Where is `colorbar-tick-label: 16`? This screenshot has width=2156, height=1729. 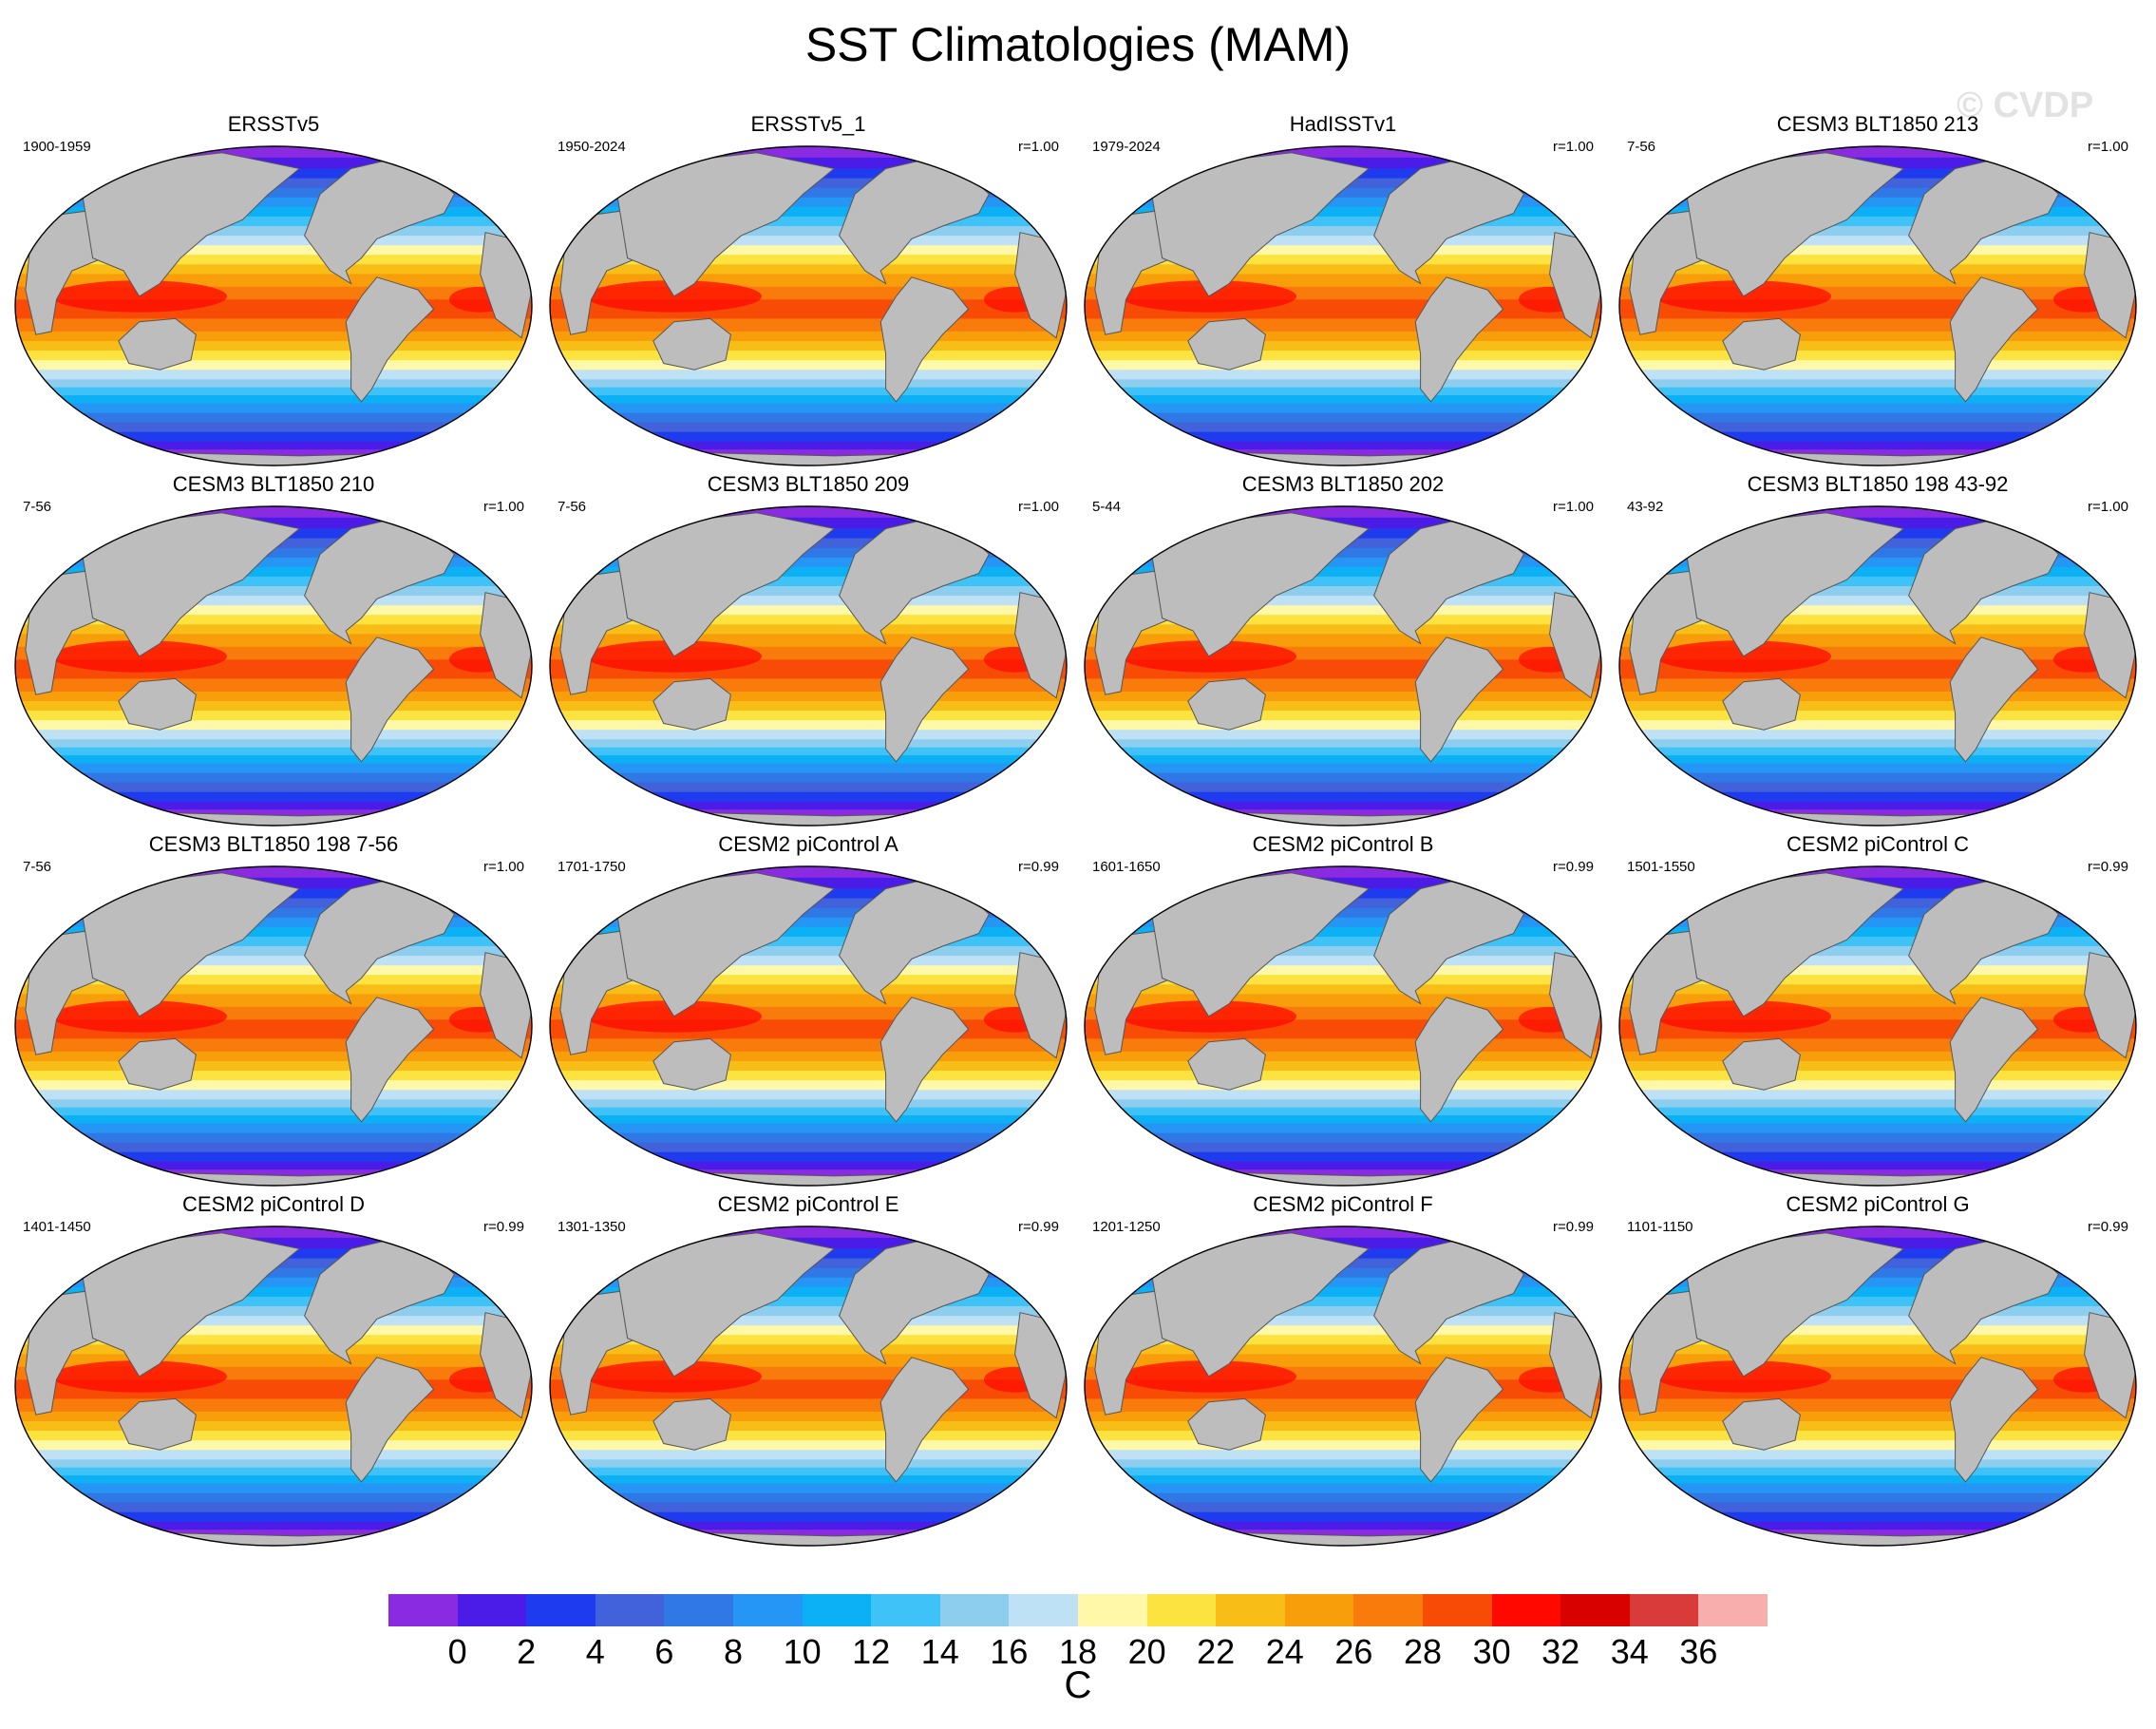 colorbar-tick-label: 16 is located at coordinates (1010, 1651).